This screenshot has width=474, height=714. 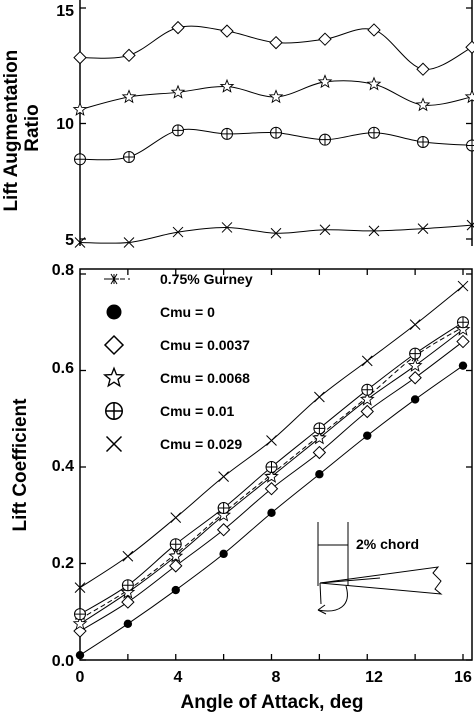 What do you see at coordinates (63, 270) in the screenshot?
I see `bottom-ytick-label: 0.8` at bounding box center [63, 270].